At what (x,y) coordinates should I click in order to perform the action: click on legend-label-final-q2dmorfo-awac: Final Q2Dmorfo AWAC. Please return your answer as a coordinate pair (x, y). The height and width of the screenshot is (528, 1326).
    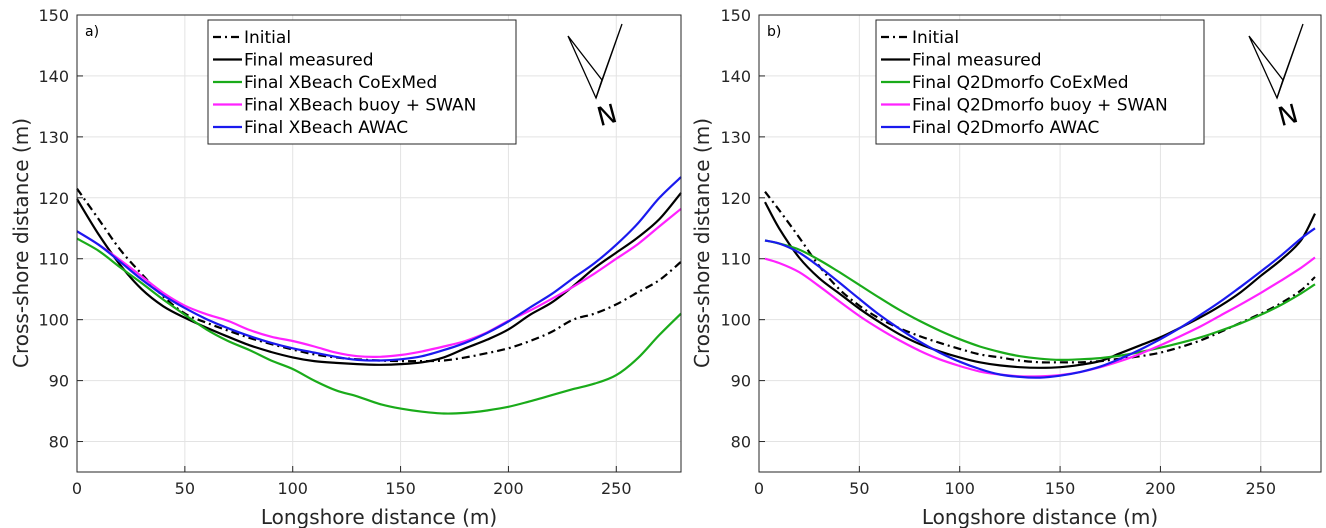
    Looking at the image, I should click on (1005, 128).